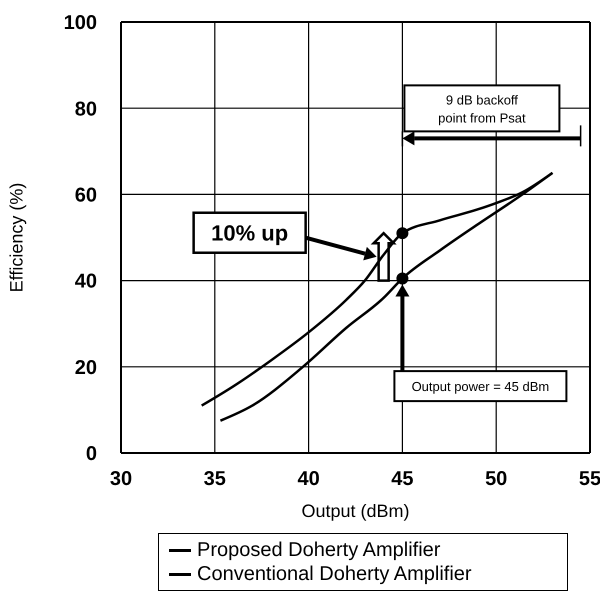  What do you see at coordinates (85, 109) in the screenshot?
I see `y-tick-label: 80` at bounding box center [85, 109].